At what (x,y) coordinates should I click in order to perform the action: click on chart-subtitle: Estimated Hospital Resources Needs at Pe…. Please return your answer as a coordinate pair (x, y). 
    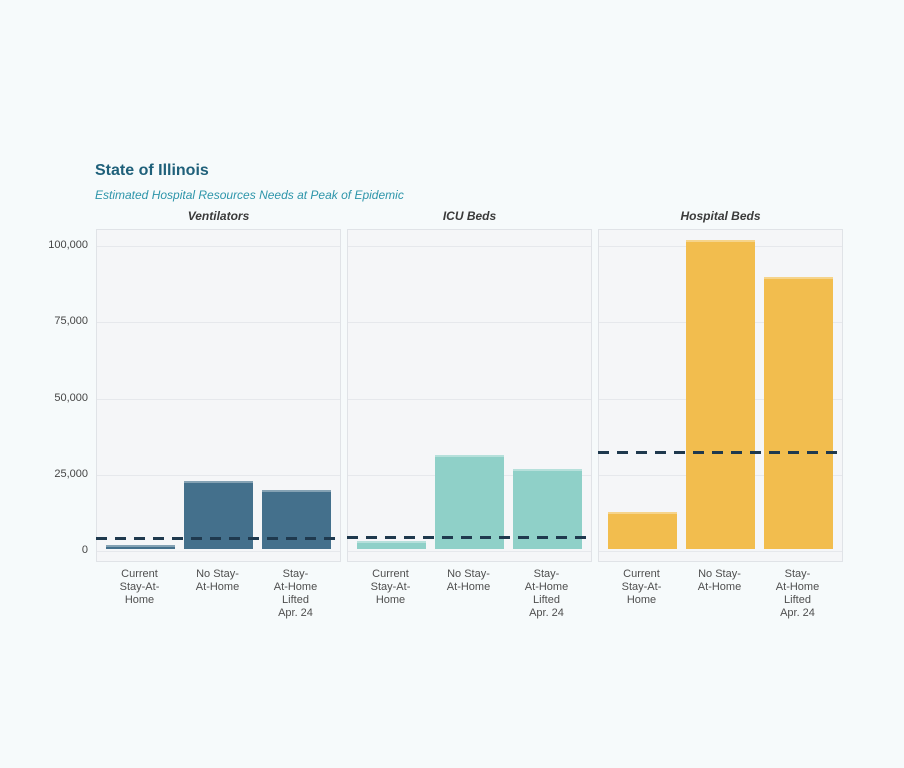
    Looking at the image, I should click on (249, 195).